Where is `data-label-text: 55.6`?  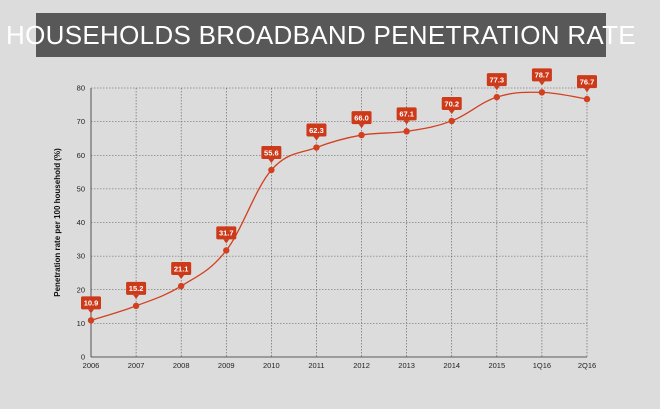 data-label-text: 55.6 is located at coordinates (271, 152).